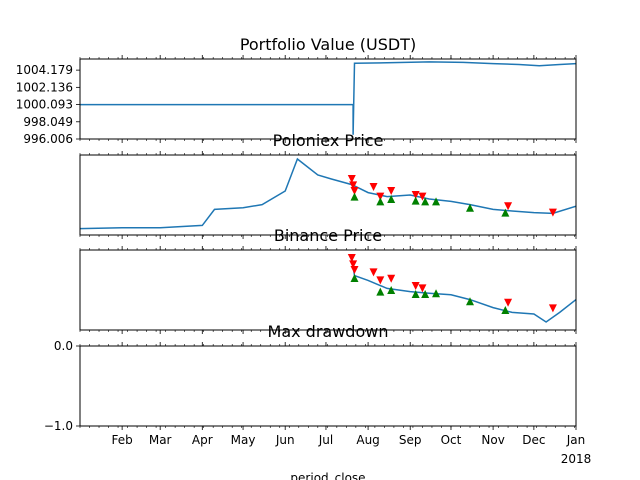 Image resolution: width=640 pixels, height=480 pixels. I want to click on panel-title: Binance Price, so click(328, 235).